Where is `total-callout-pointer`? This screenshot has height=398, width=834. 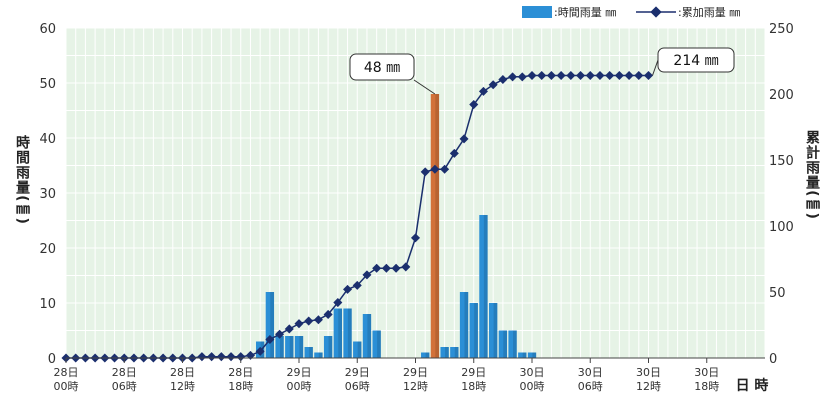 total-callout-pointer is located at coordinates (655, 67).